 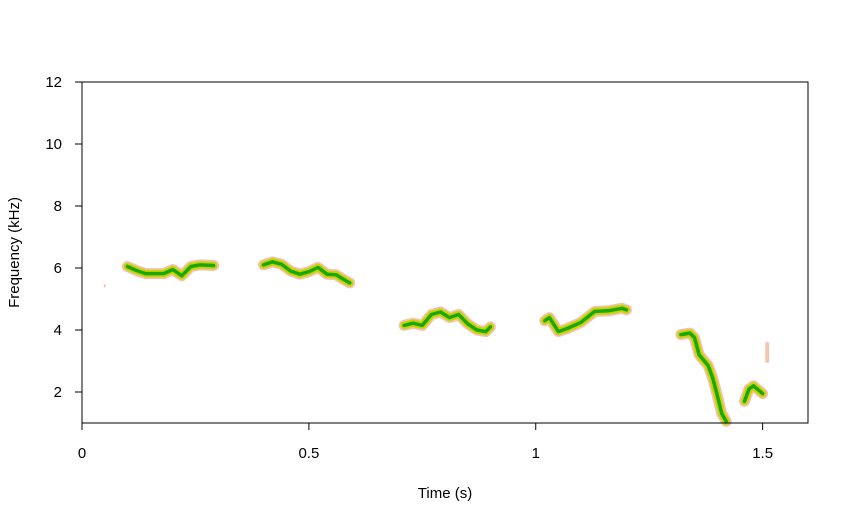 What do you see at coordinates (762, 453) in the screenshot?
I see `x-tick-label: 1.5` at bounding box center [762, 453].